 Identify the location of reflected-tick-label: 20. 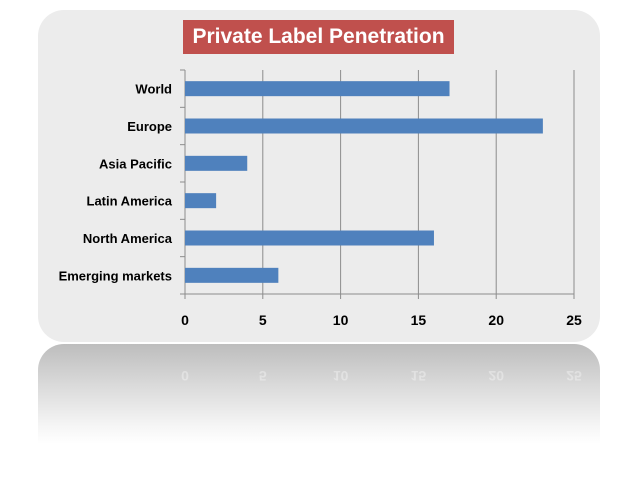
(496, 376).